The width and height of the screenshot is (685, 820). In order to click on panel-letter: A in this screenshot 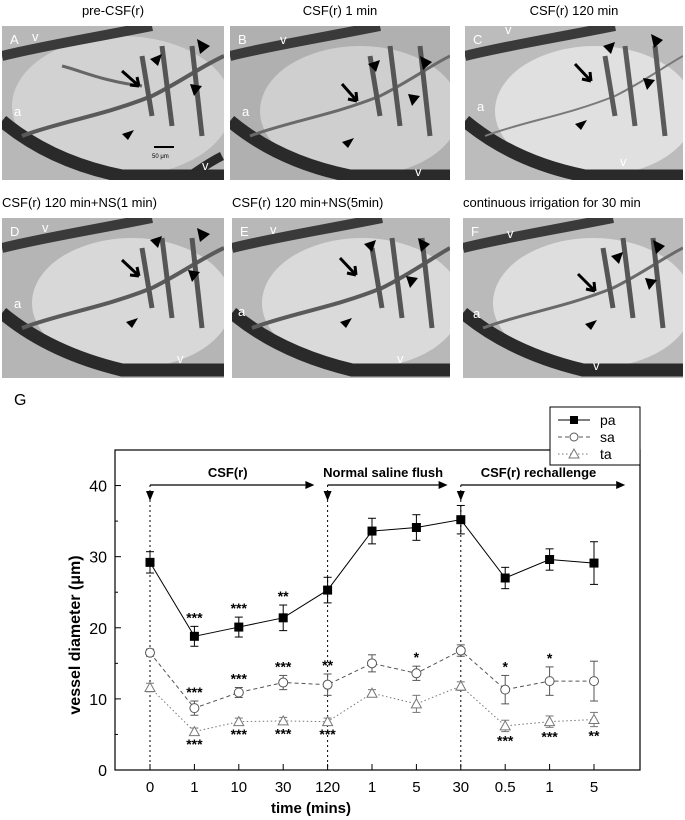, I will do `click(14, 39)`.